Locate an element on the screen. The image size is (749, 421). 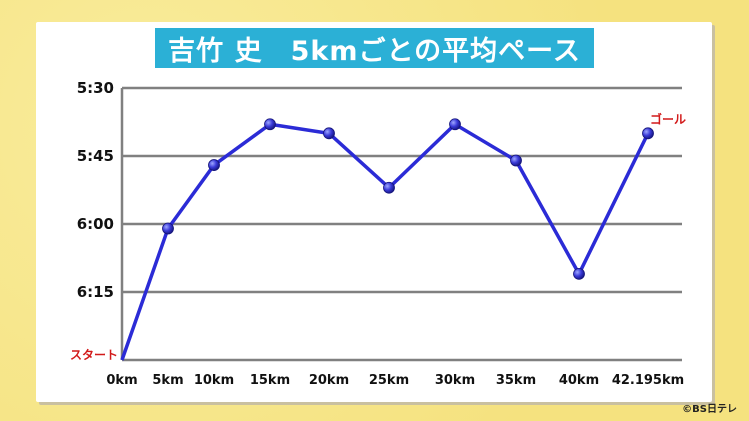
chart-title-box: 吉竹 史 5kmごとの平均ペース is located at coordinates (374, 48).